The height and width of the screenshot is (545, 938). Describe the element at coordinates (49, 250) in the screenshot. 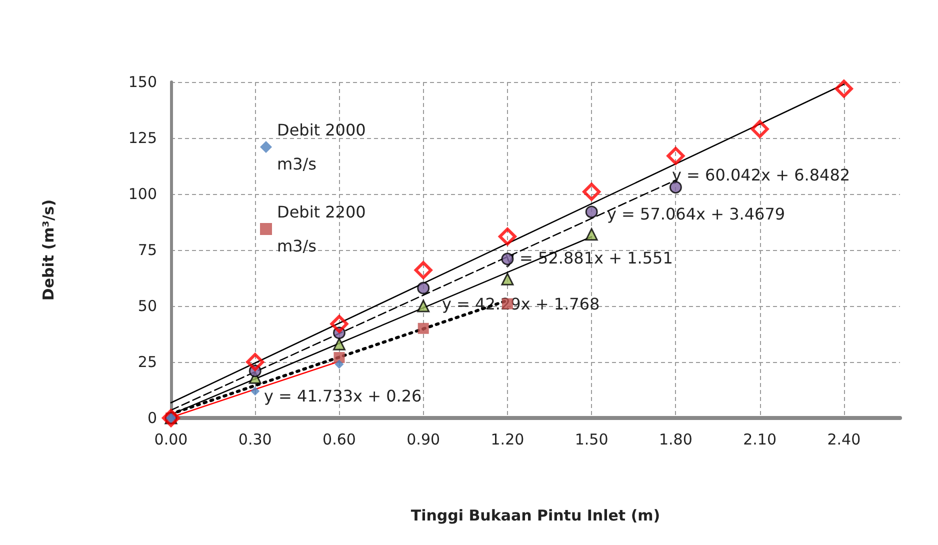

I see `y-axis-title: Debit (m³/s)` at that location.